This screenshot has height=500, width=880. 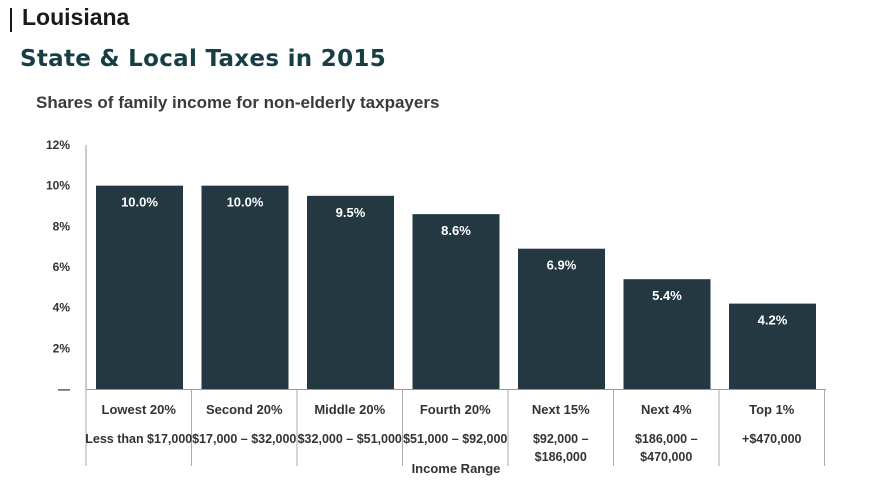 I want to click on category-label: Lowest 20%, so click(x=139, y=409).